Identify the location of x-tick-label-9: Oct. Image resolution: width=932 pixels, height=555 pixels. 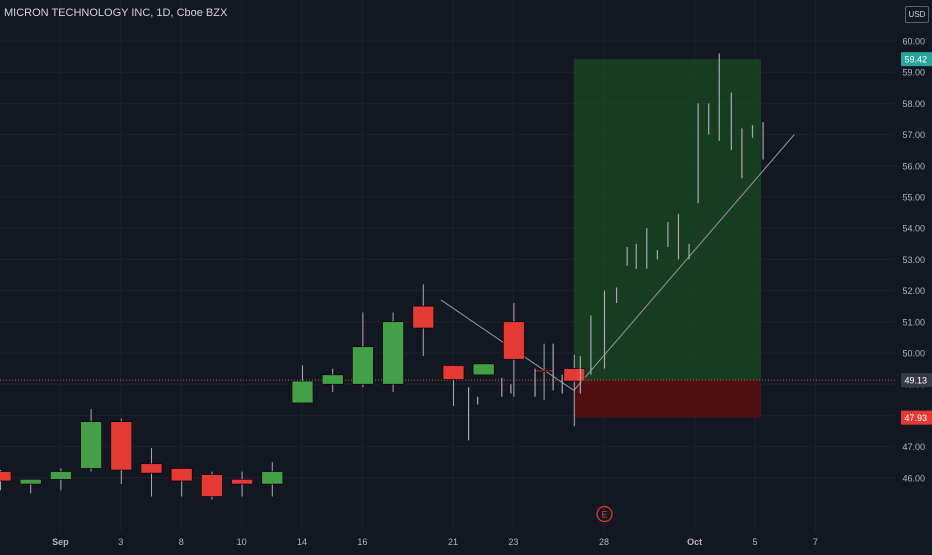
(694, 542).